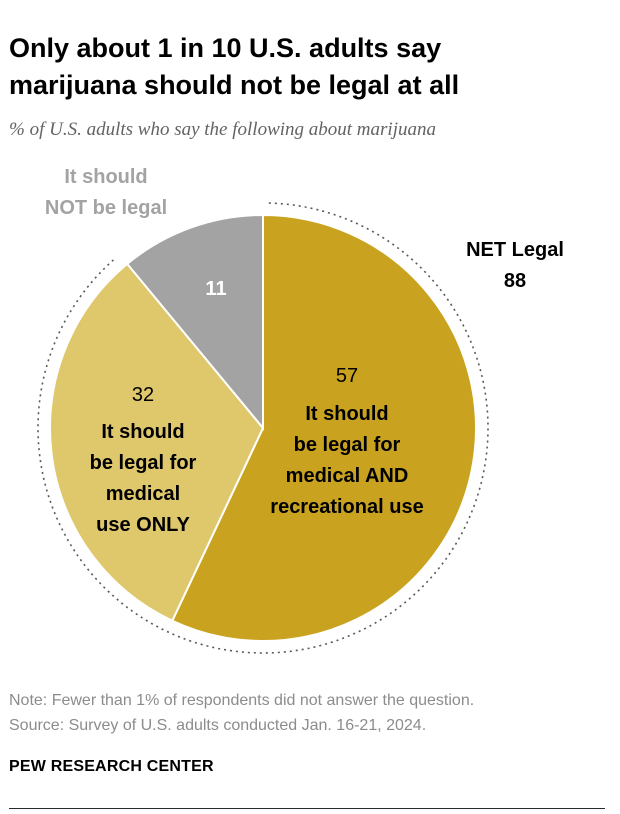  What do you see at coordinates (347, 376) in the screenshot?
I see `slice-value-medical-and-recreational: 57` at bounding box center [347, 376].